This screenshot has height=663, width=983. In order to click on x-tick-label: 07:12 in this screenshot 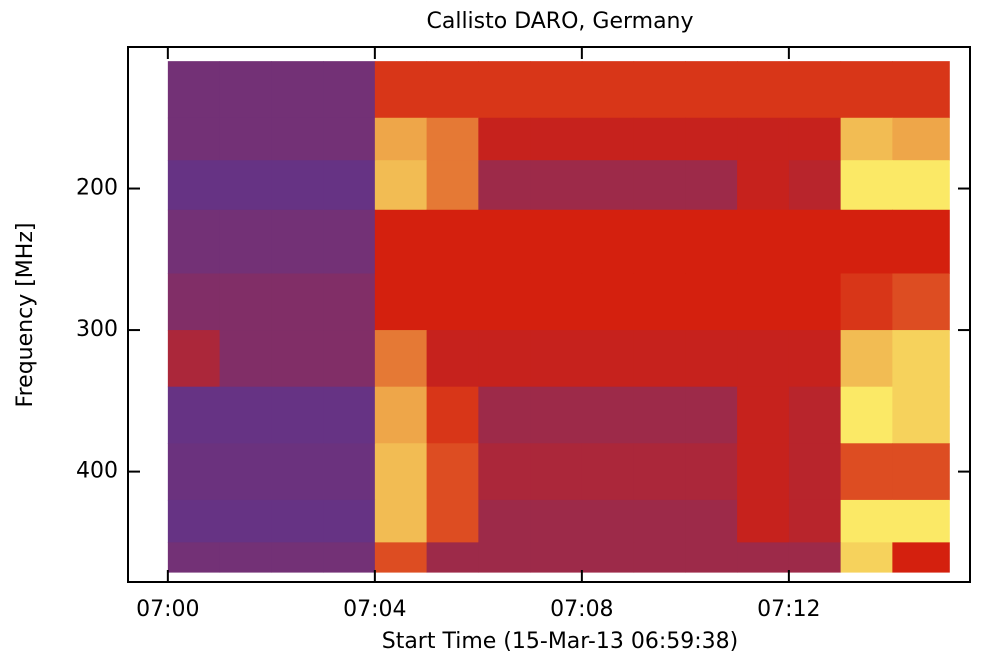, I will do `click(788, 609)`.